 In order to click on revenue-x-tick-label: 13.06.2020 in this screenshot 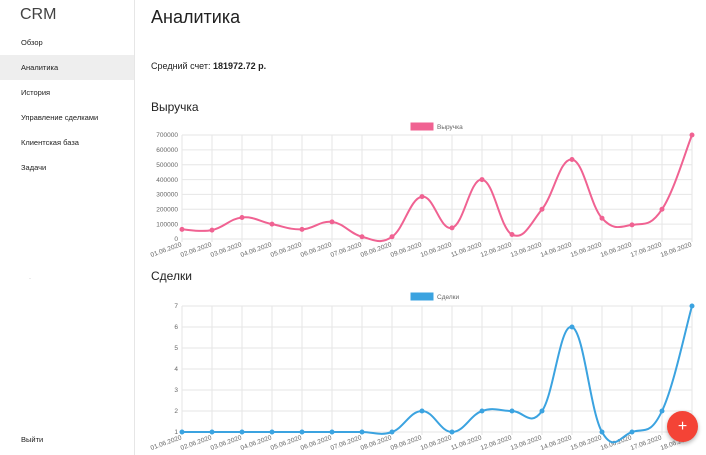, I will do `click(526, 250)`.